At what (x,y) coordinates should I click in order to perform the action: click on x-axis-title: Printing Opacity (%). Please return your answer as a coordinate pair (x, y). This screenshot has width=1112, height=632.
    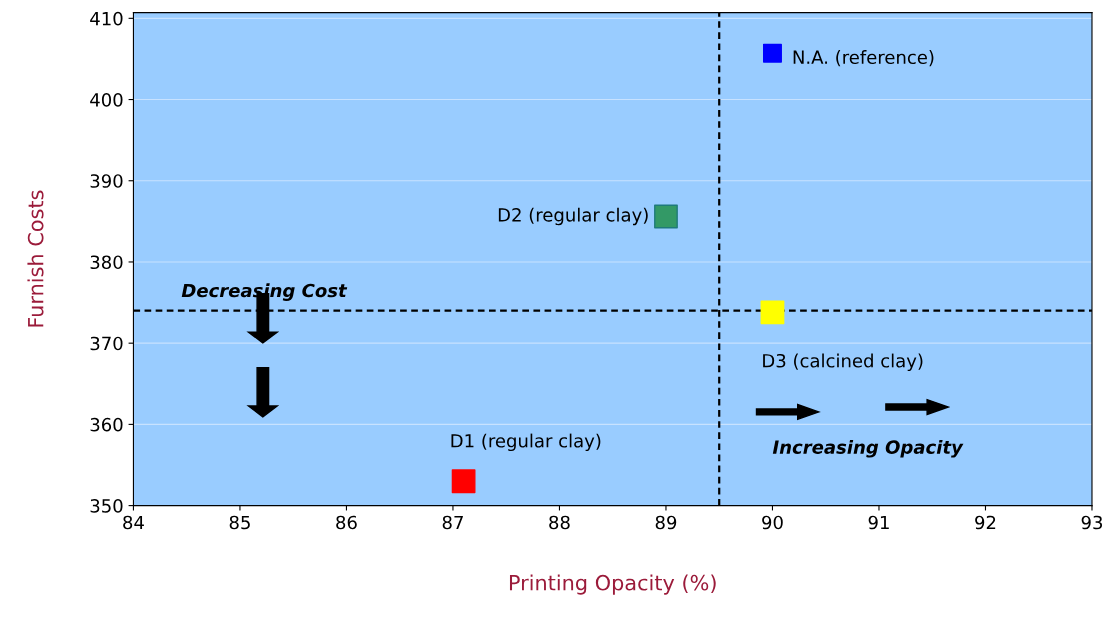
    Looking at the image, I should click on (612, 584).